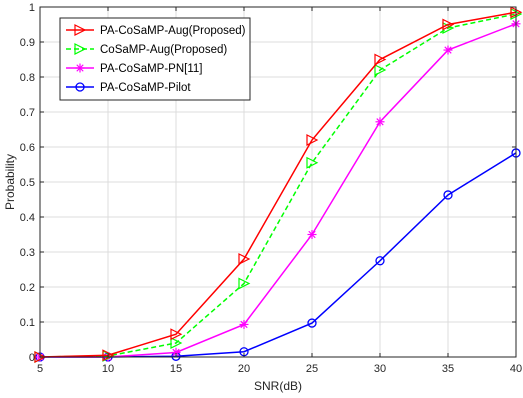  What do you see at coordinates (27, 253) in the screenshot?
I see `y-tick-label: 0.3` at bounding box center [27, 253].